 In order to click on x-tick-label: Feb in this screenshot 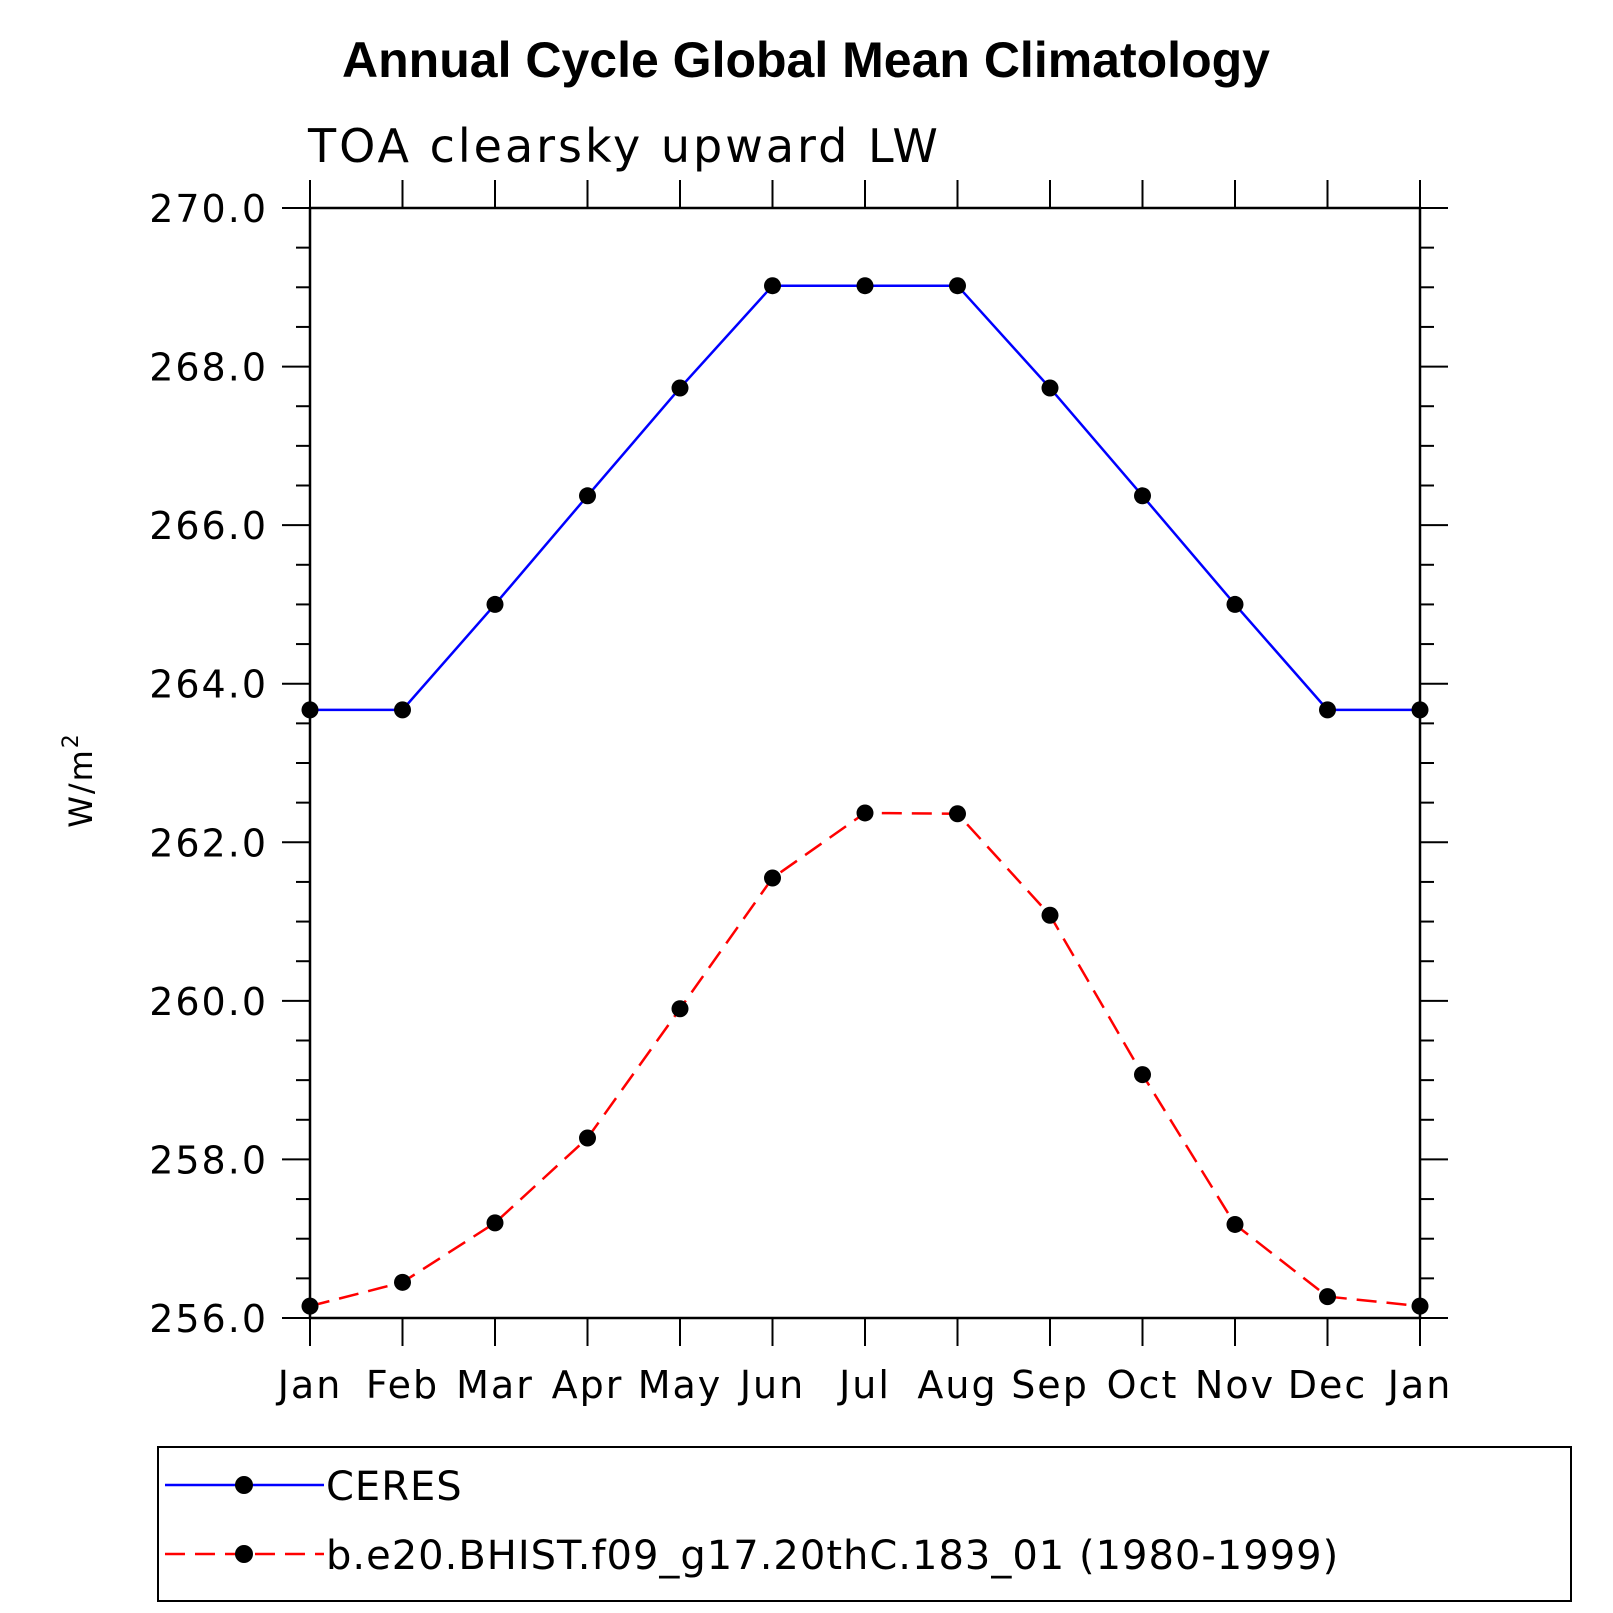, I will do `click(402, 1385)`.